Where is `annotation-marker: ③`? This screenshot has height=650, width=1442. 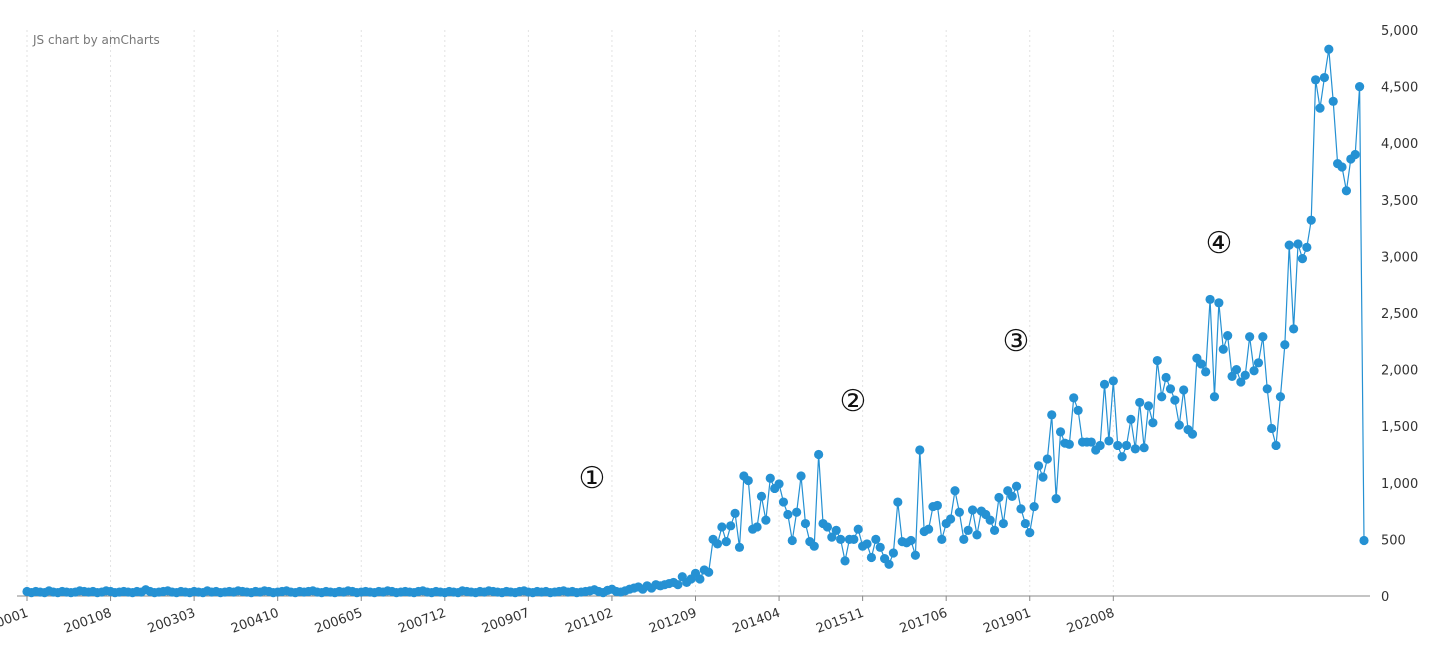
annotation-marker: ③ is located at coordinates (1016, 341).